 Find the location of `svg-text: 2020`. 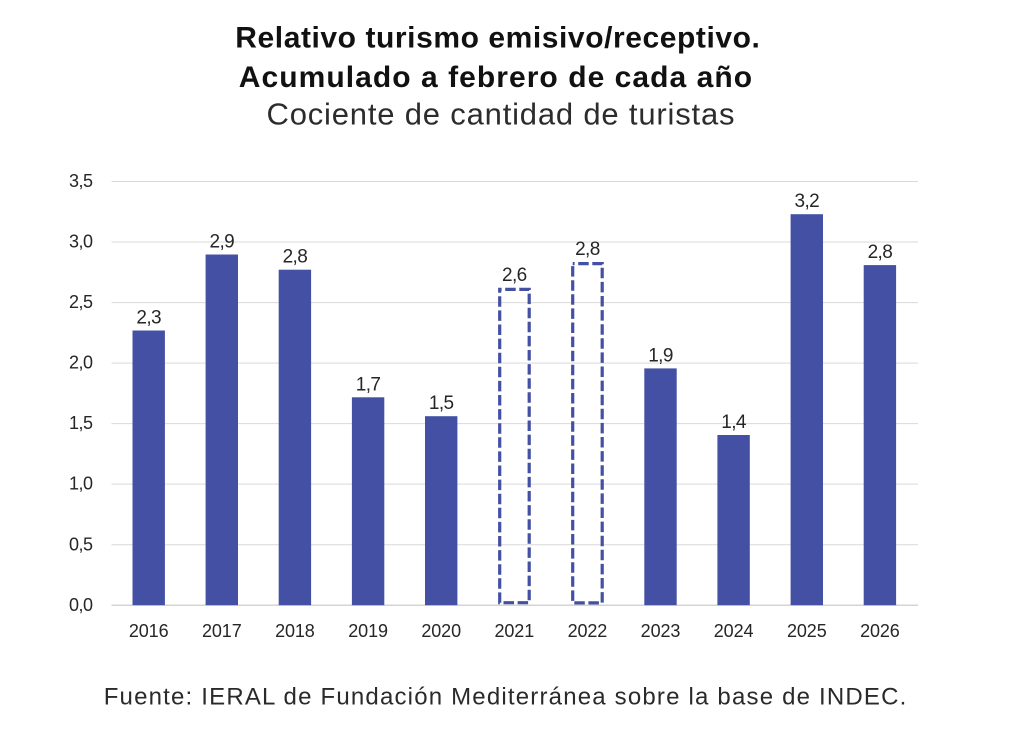

svg-text: 2020 is located at coordinates (441, 631).